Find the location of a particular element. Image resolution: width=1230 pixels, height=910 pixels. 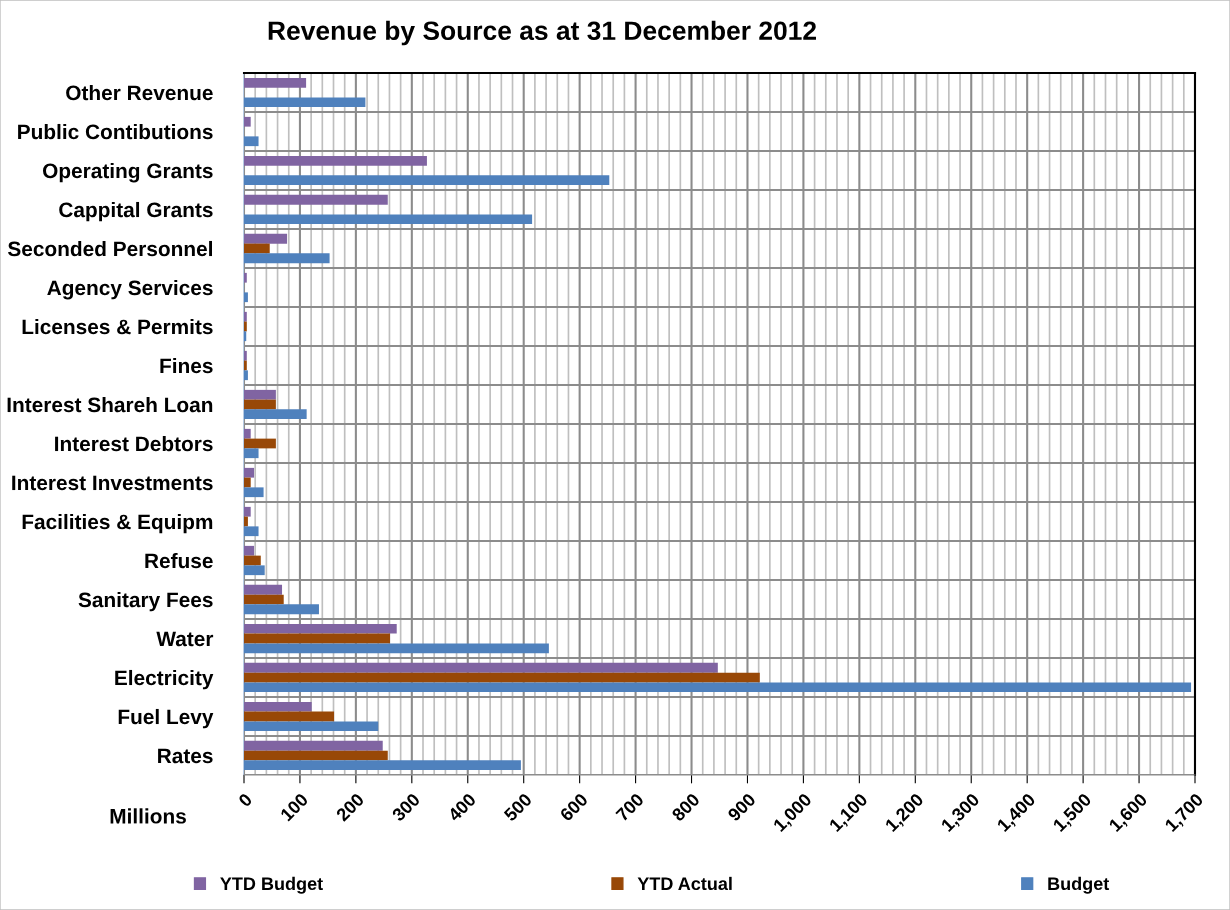

y-tick-label: Public Contibutions is located at coordinates (115, 131).